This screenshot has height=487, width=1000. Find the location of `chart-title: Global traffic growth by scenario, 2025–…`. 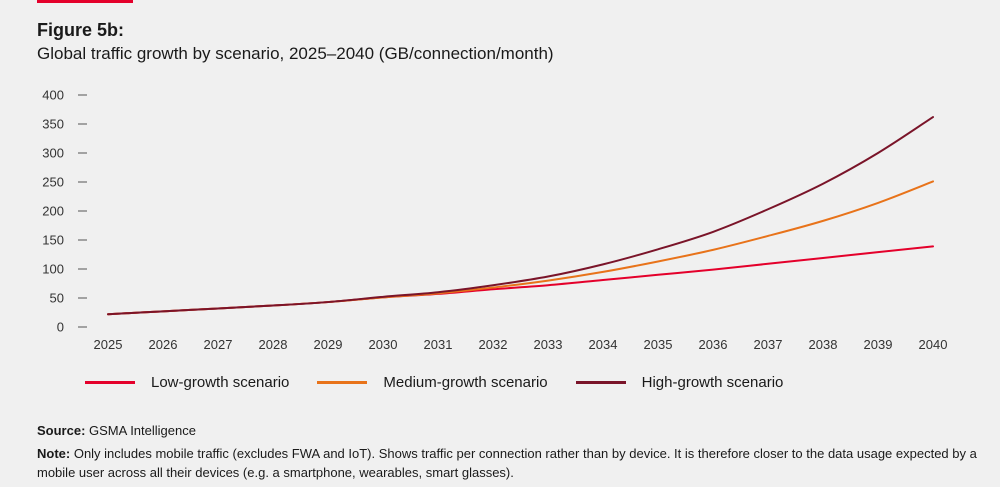

chart-title: Global traffic growth by scenario, 2025–… is located at coordinates (295, 53).